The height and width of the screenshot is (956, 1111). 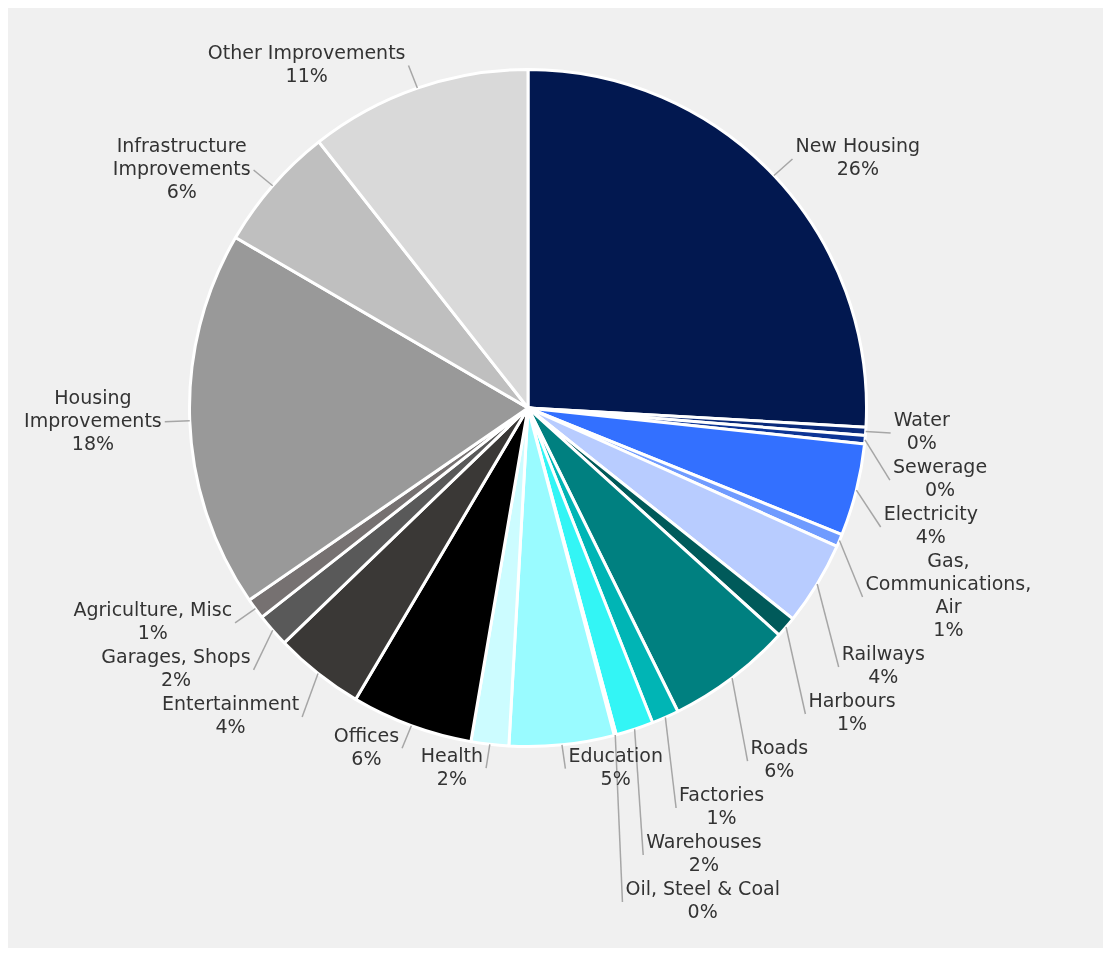 What do you see at coordinates (921, 419) in the screenshot?
I see `slice-label: Water` at bounding box center [921, 419].